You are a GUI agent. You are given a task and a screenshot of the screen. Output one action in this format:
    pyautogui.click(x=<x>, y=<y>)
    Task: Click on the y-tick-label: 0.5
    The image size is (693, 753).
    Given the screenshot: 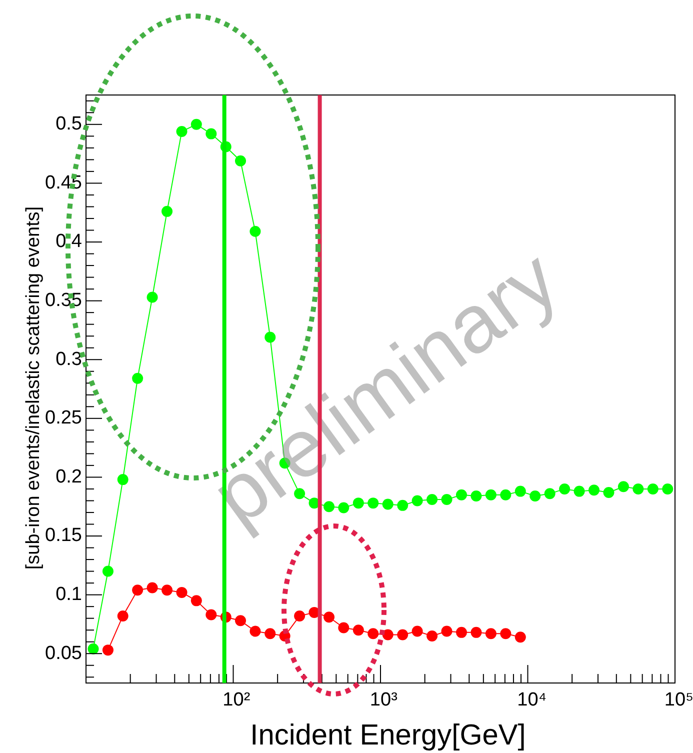 What is the action you would take?
    pyautogui.click(x=69, y=124)
    